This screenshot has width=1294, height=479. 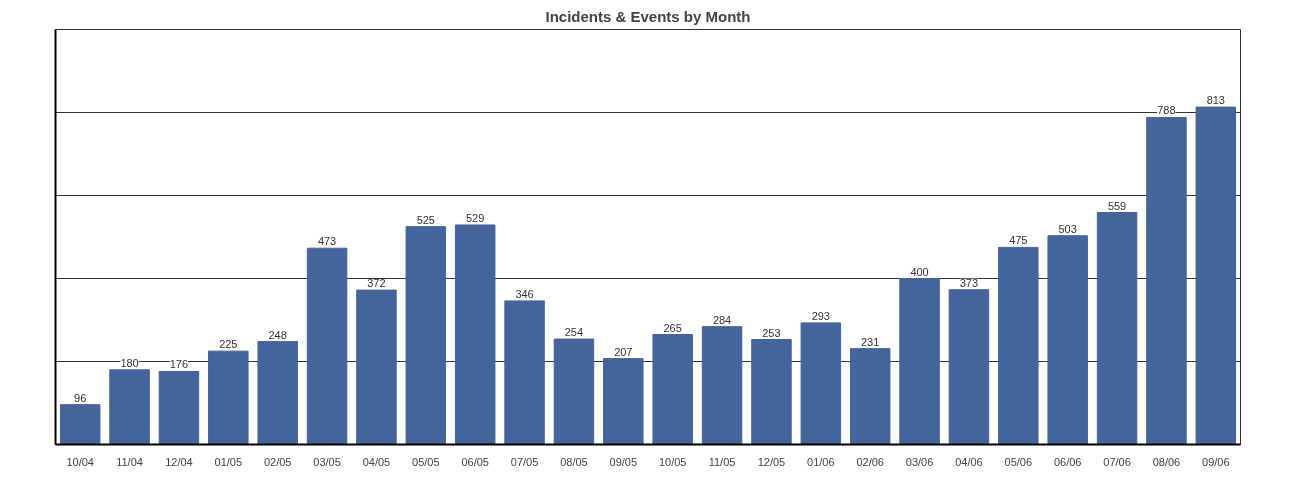 What do you see at coordinates (672, 461) in the screenshot?
I see `x-tick-label: 10/05` at bounding box center [672, 461].